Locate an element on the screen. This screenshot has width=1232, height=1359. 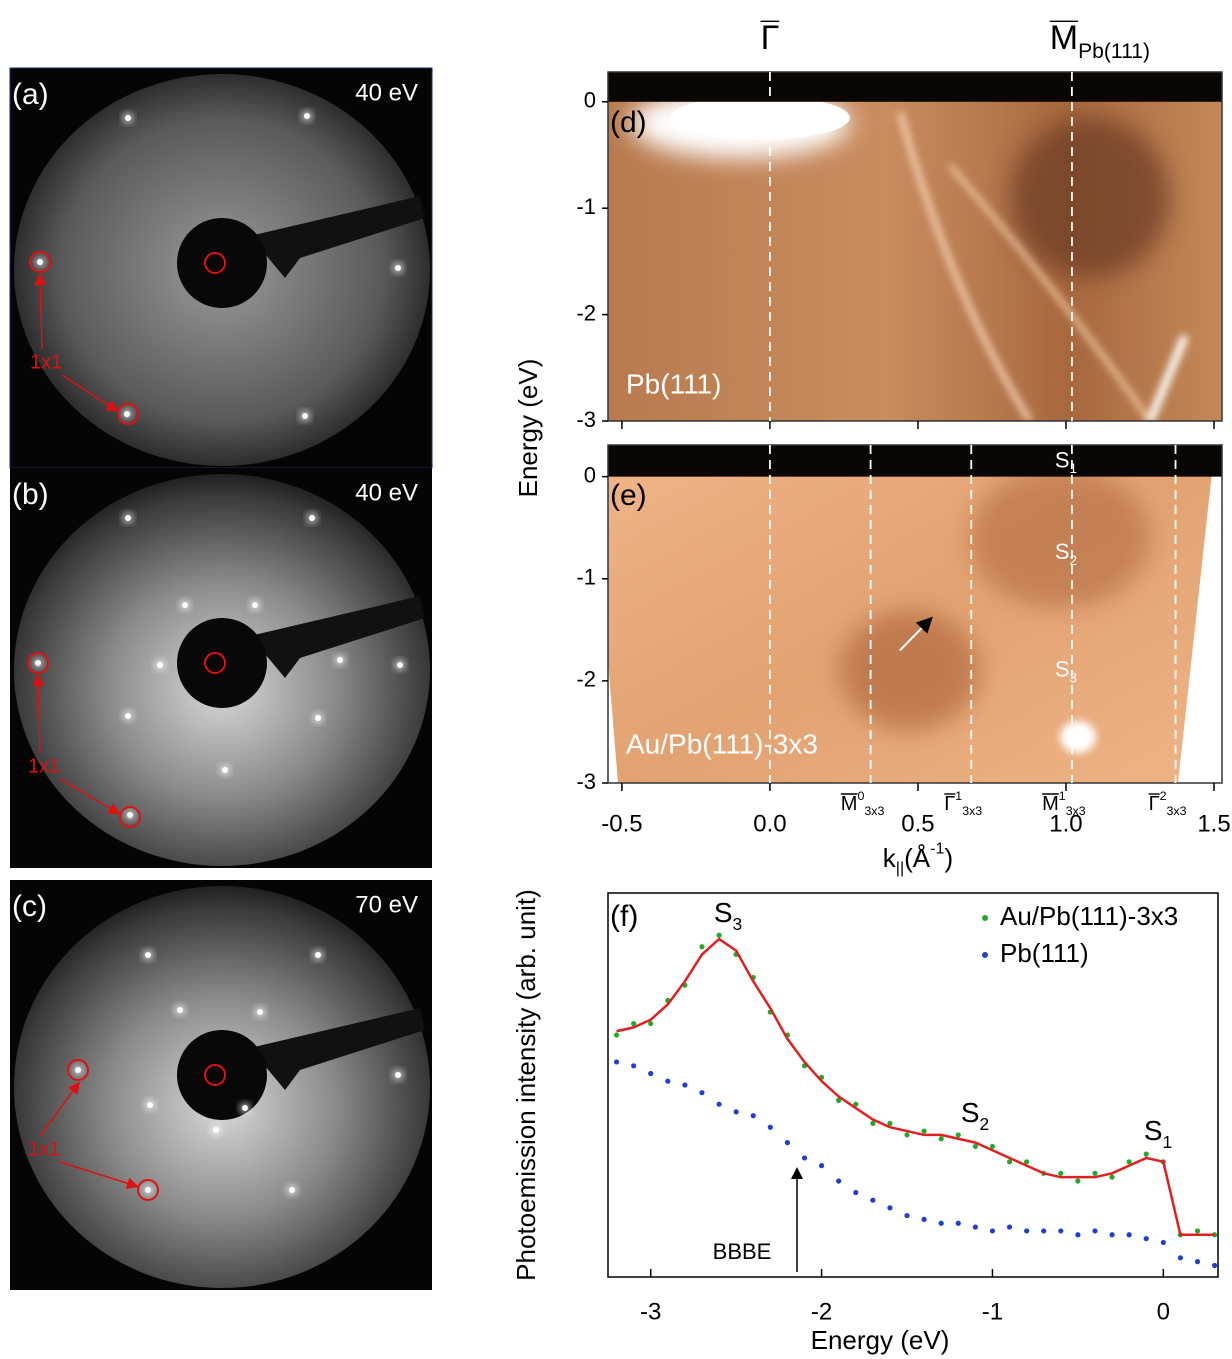
bright-band is located at coordinates (760, 117).